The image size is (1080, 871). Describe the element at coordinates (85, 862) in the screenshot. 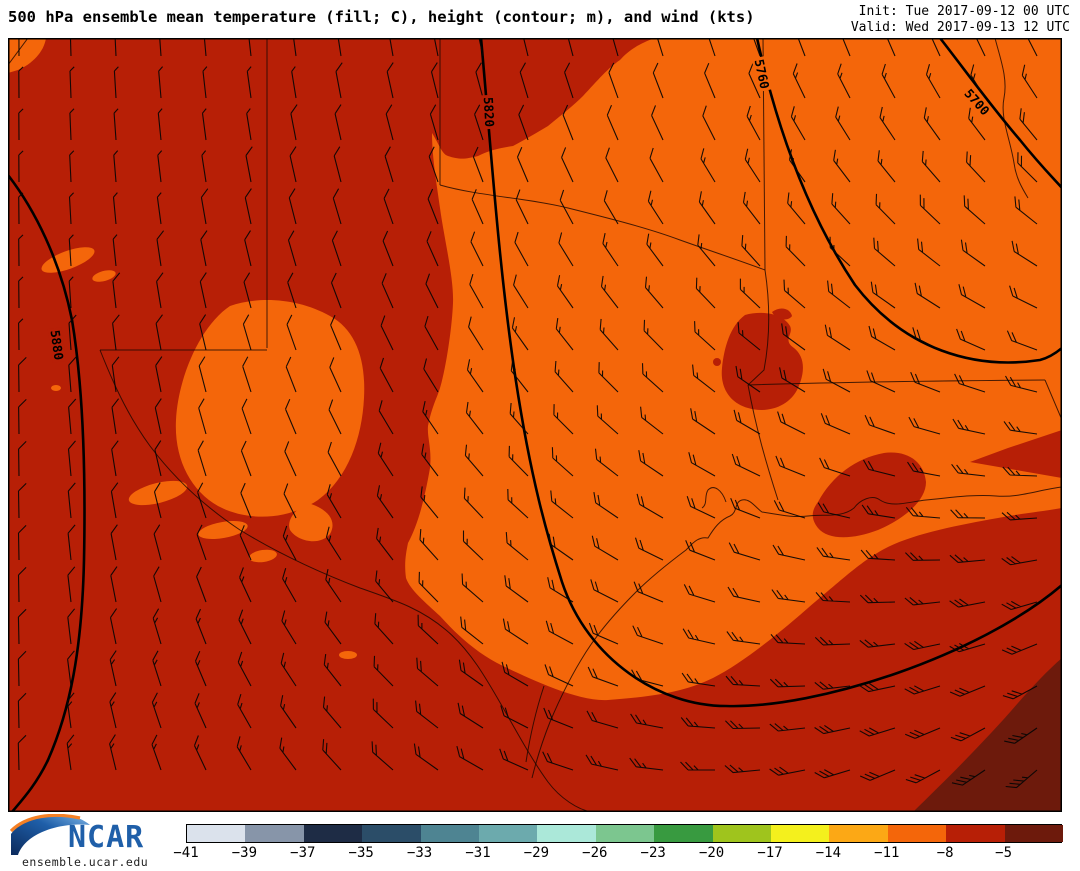

I see `site-link: ensemble.ucar.edu` at that location.